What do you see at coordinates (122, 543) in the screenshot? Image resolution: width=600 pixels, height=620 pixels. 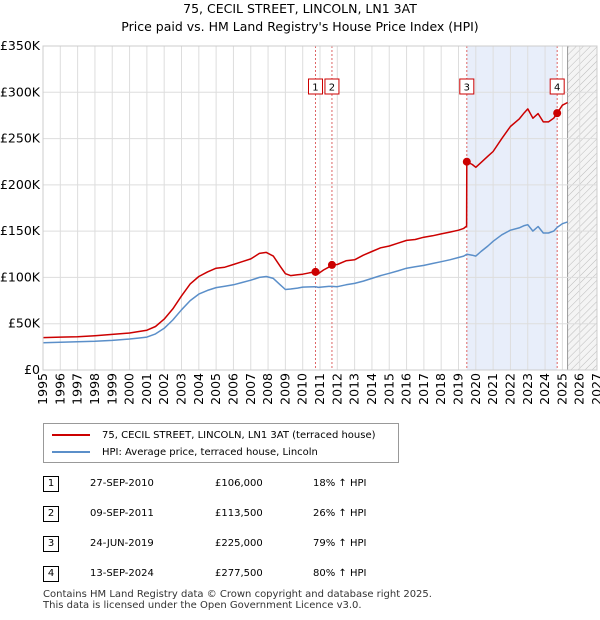 I see `sale-date: 24-JUN-2019` at bounding box center [122, 543].